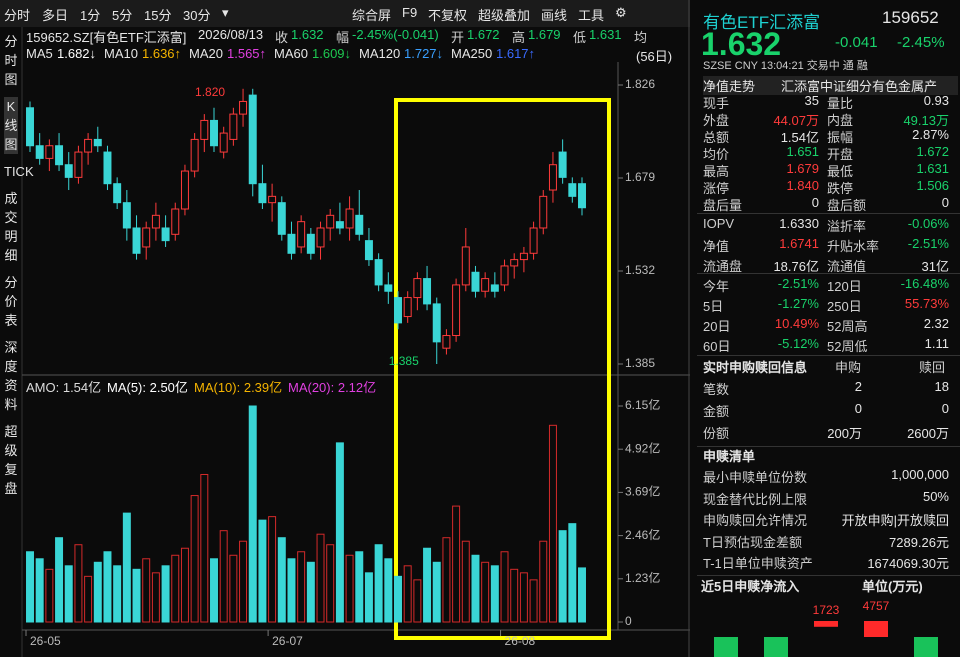  I want to click on side-tab: 分时图, so click(11, 60).